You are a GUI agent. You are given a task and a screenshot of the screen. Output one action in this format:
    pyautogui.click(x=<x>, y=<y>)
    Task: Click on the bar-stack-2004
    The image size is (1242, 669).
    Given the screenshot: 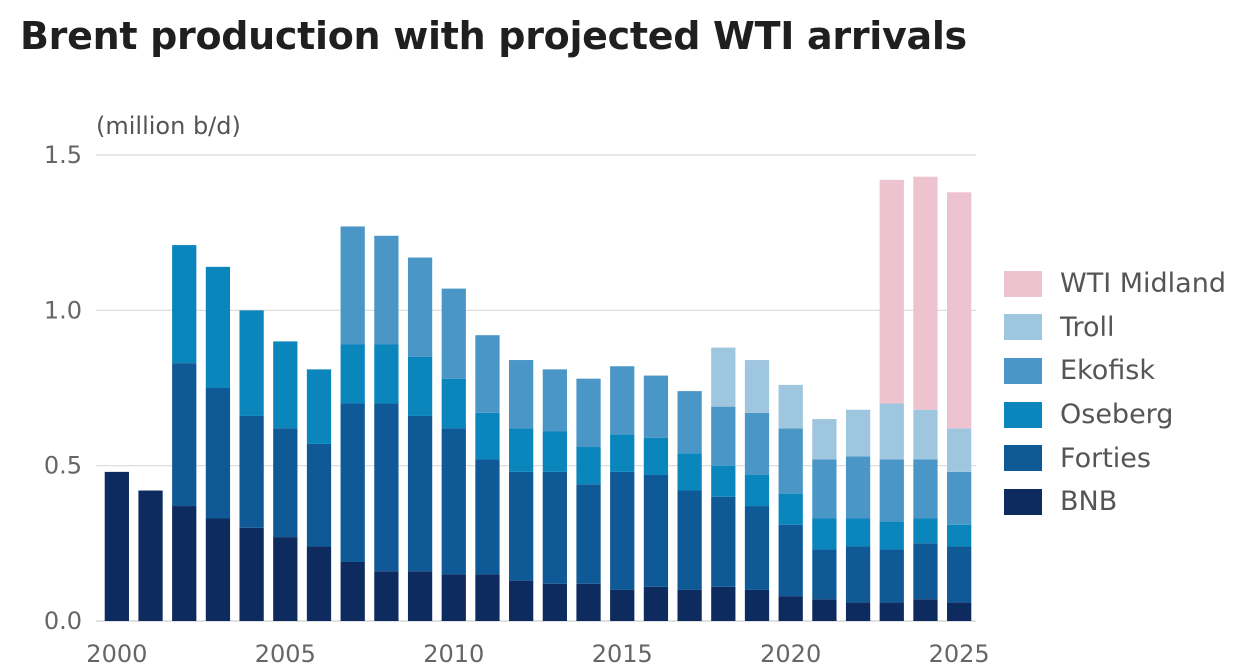 What is the action you would take?
    pyautogui.click(x=251, y=465)
    